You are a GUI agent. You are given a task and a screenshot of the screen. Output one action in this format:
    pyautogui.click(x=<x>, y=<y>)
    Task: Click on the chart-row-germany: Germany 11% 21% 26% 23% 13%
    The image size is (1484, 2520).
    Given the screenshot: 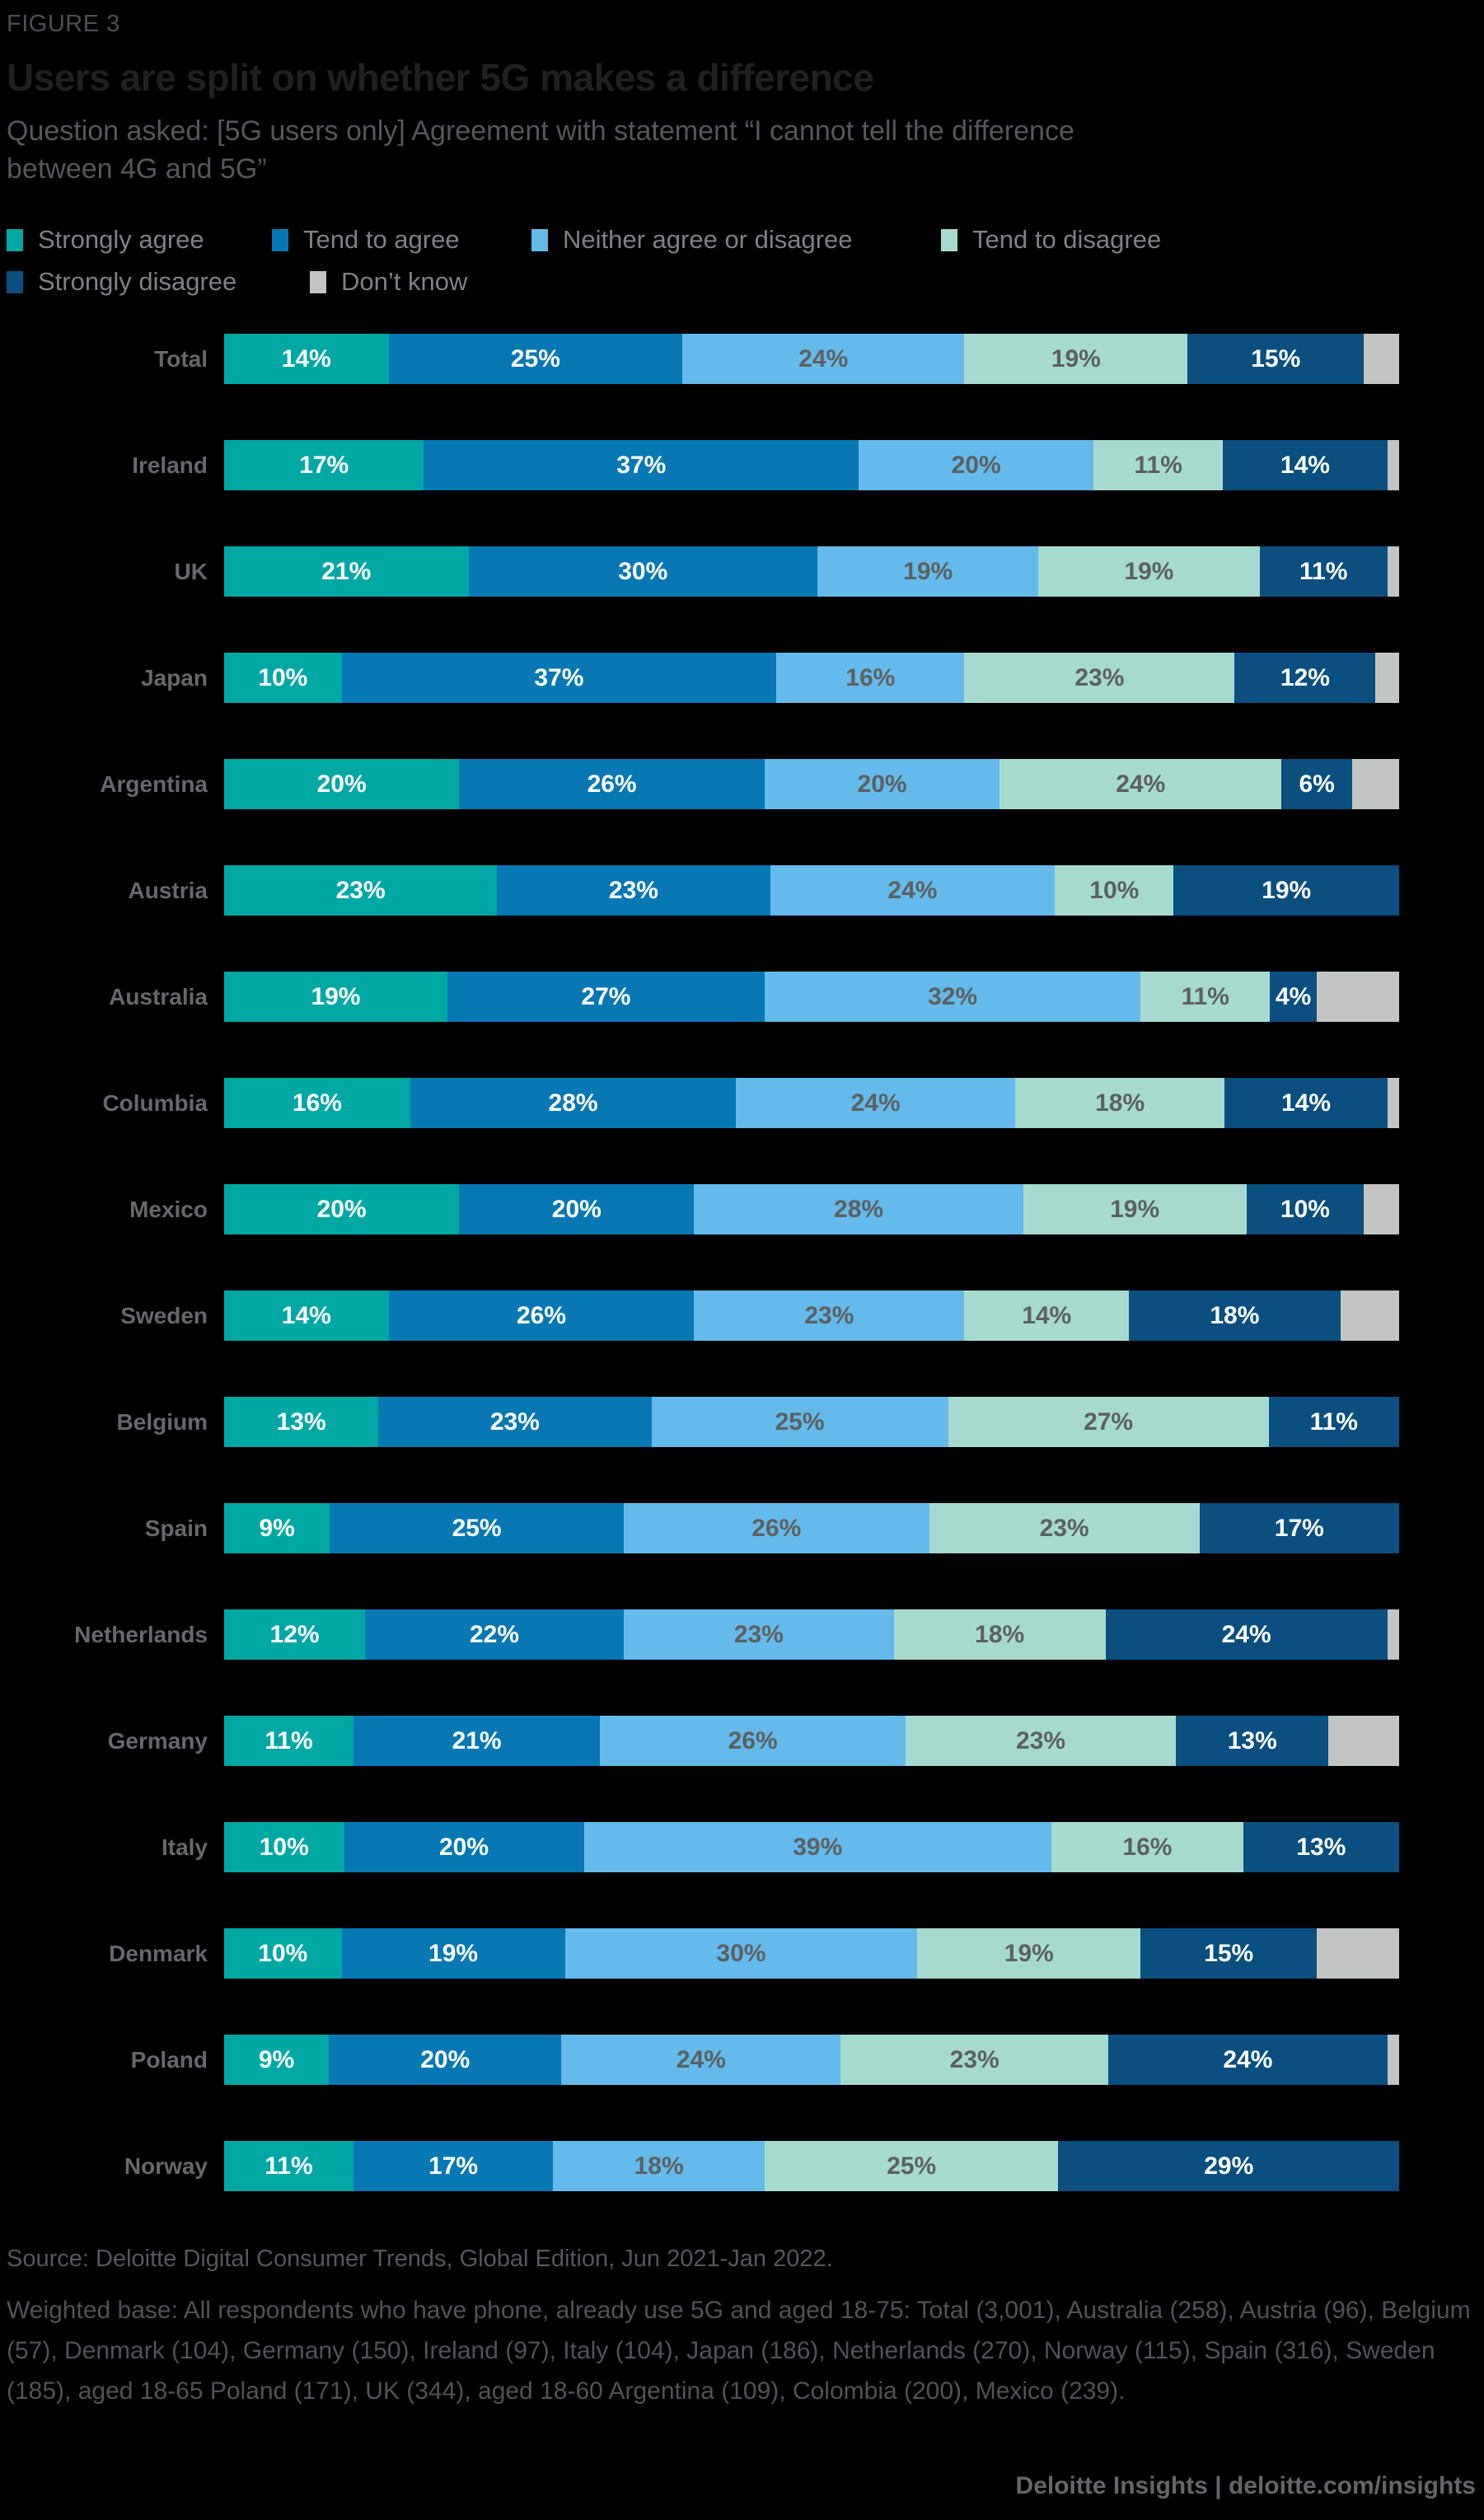 What is the action you would take?
    pyautogui.click(x=742, y=1741)
    